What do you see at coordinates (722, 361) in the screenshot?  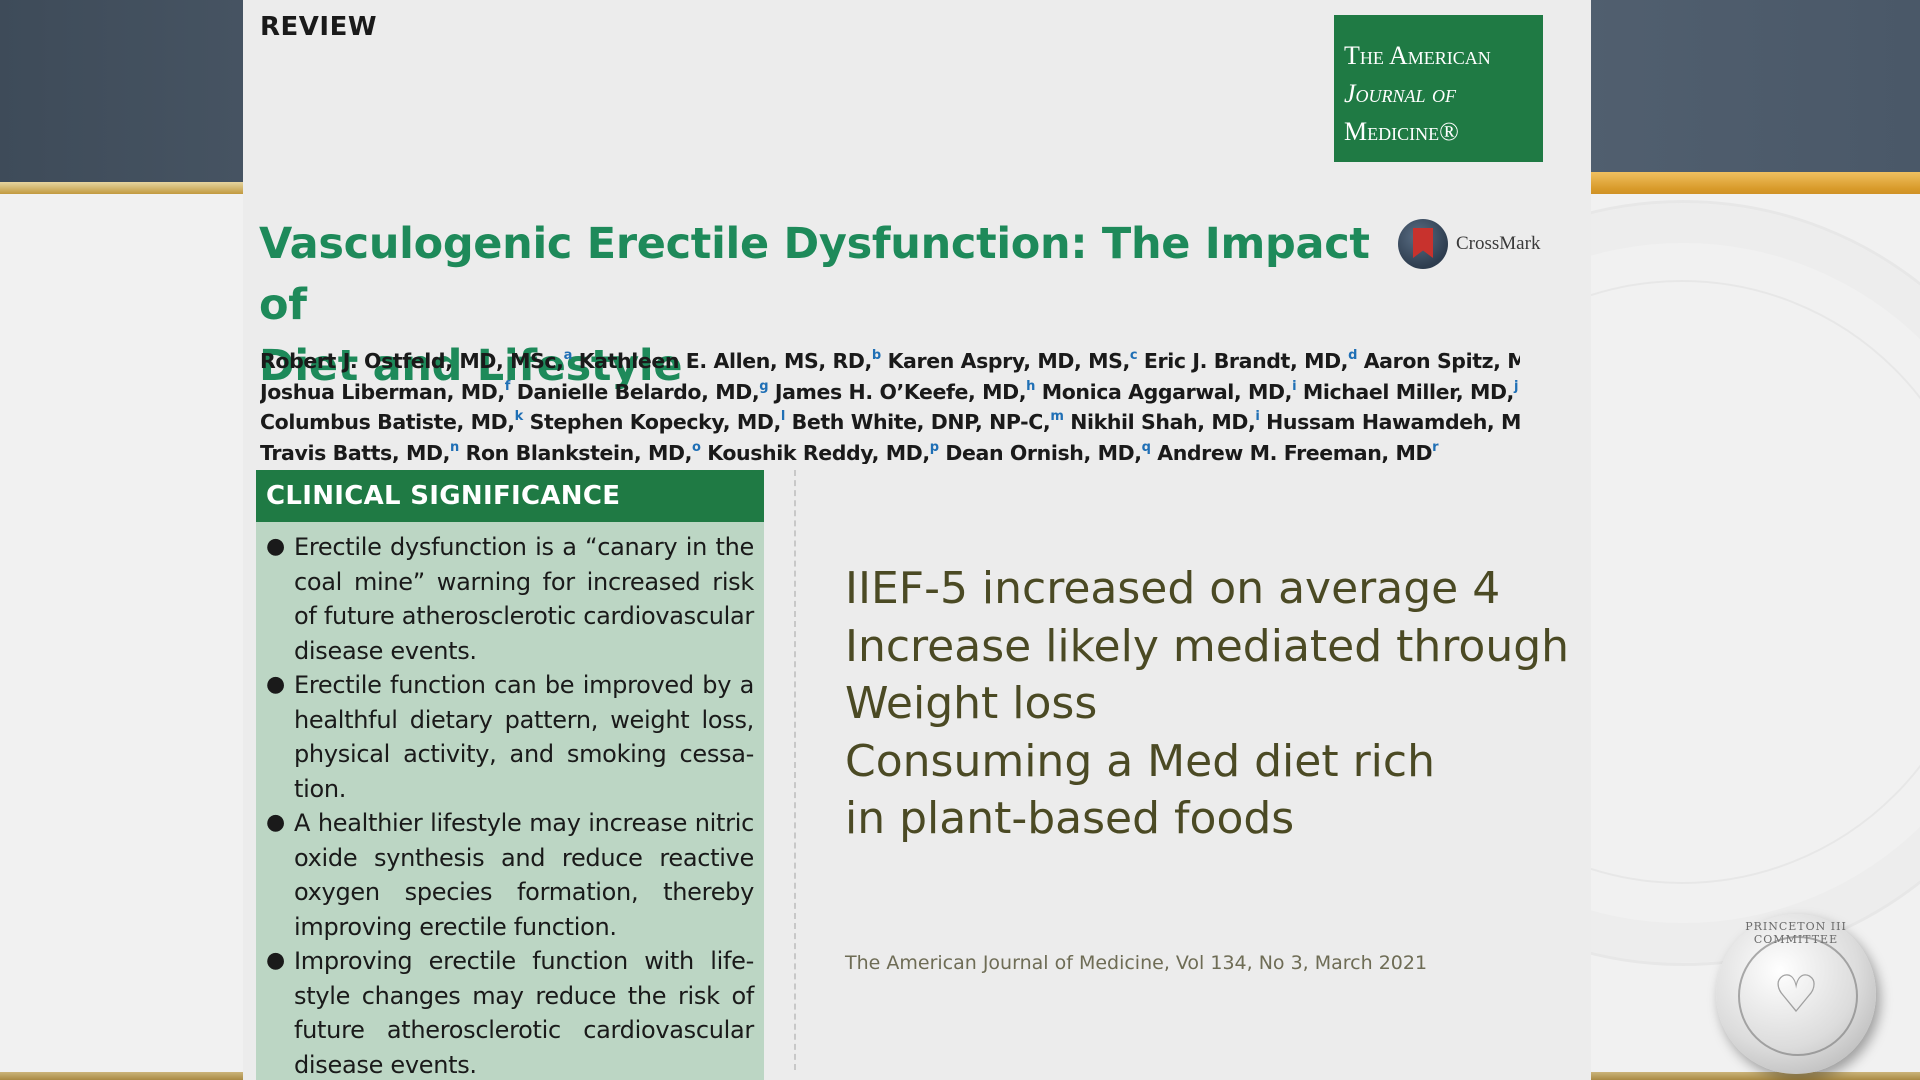 I see `author-name: Kathleen E. Allen, MS, RD,` at bounding box center [722, 361].